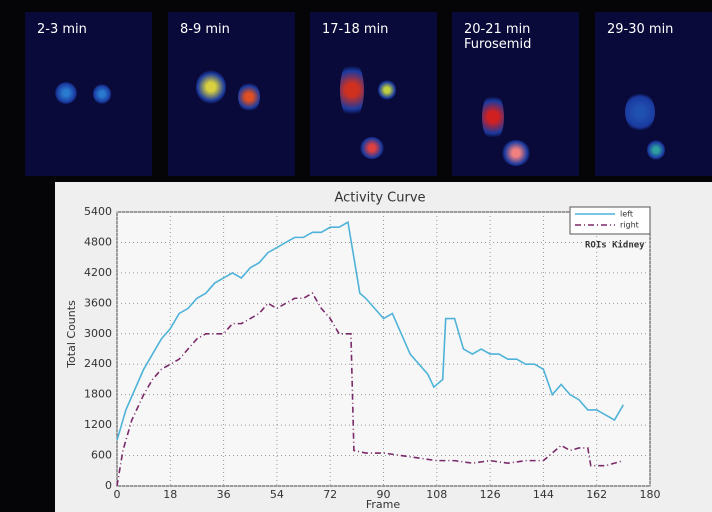  What do you see at coordinates (71, 334) in the screenshot?
I see `y-axis-label: Total Counts` at bounding box center [71, 334].